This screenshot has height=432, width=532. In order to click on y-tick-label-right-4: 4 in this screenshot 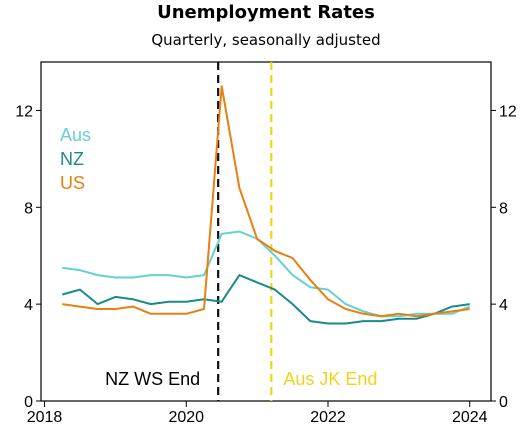, I will do `click(503, 305)`.